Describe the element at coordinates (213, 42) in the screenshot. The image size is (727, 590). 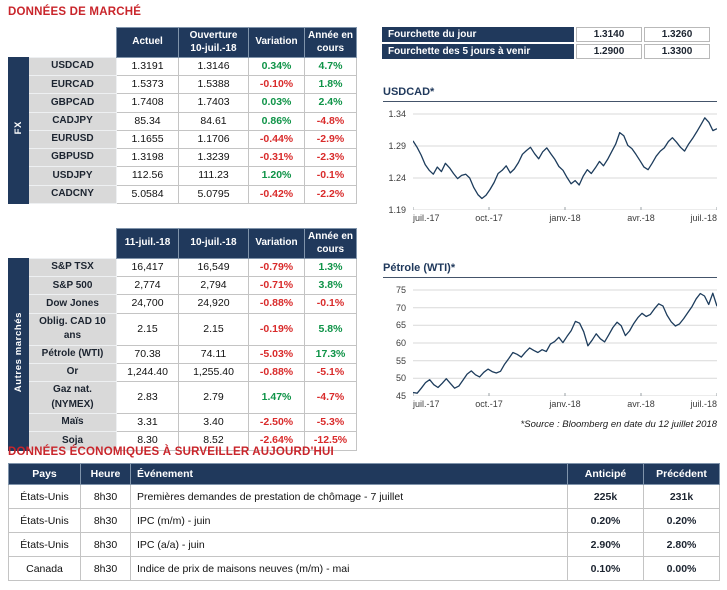
I see `fx-col-ouverture: Ouverture 10-juil.-18` at that location.